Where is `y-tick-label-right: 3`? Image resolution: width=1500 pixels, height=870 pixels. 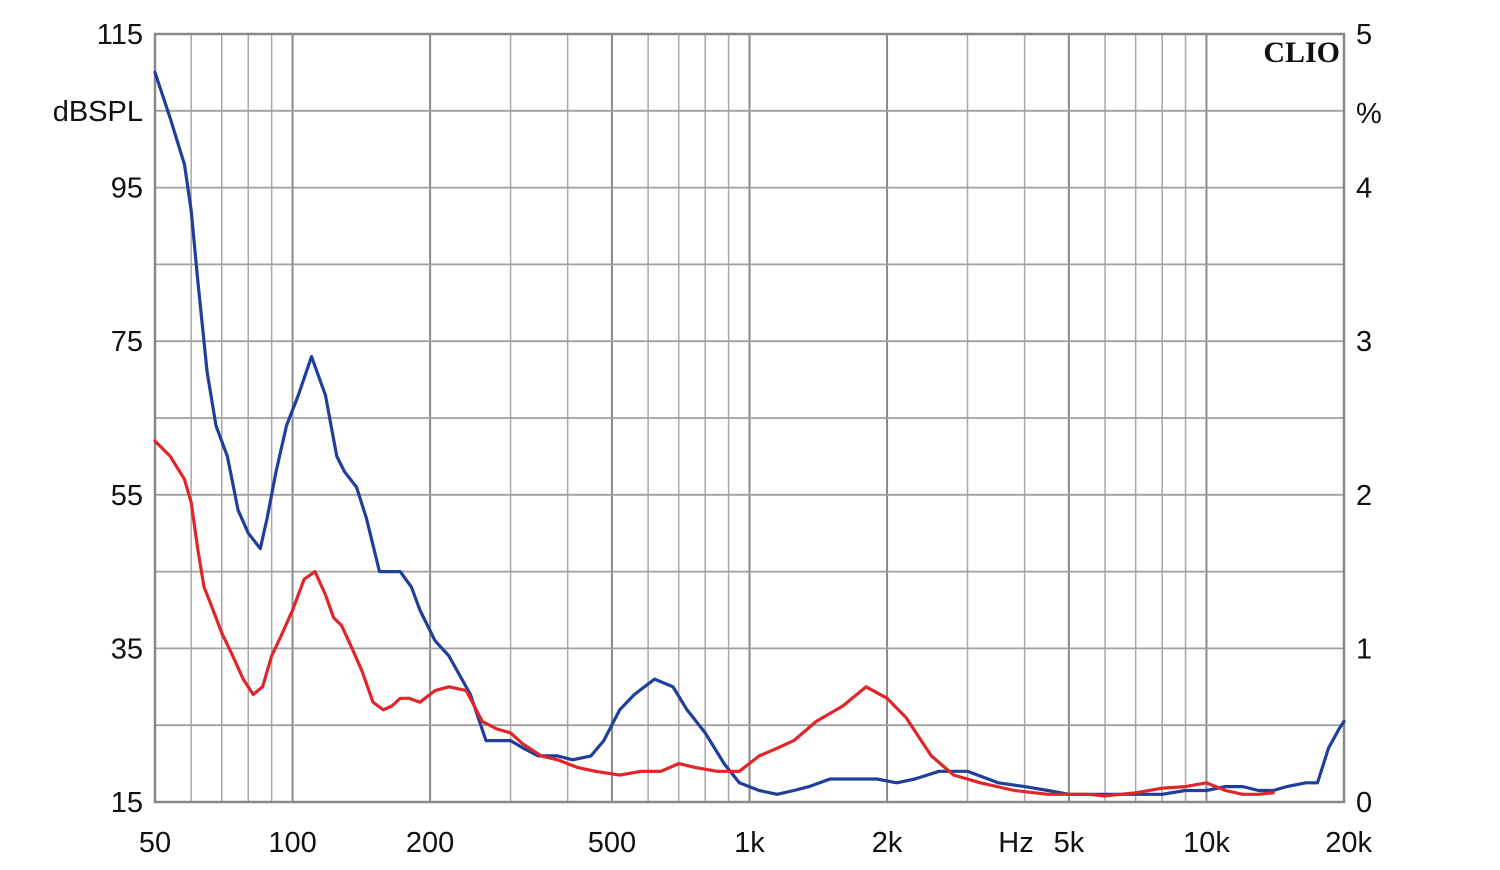 y-tick-label-right: 3 is located at coordinates (1364, 342).